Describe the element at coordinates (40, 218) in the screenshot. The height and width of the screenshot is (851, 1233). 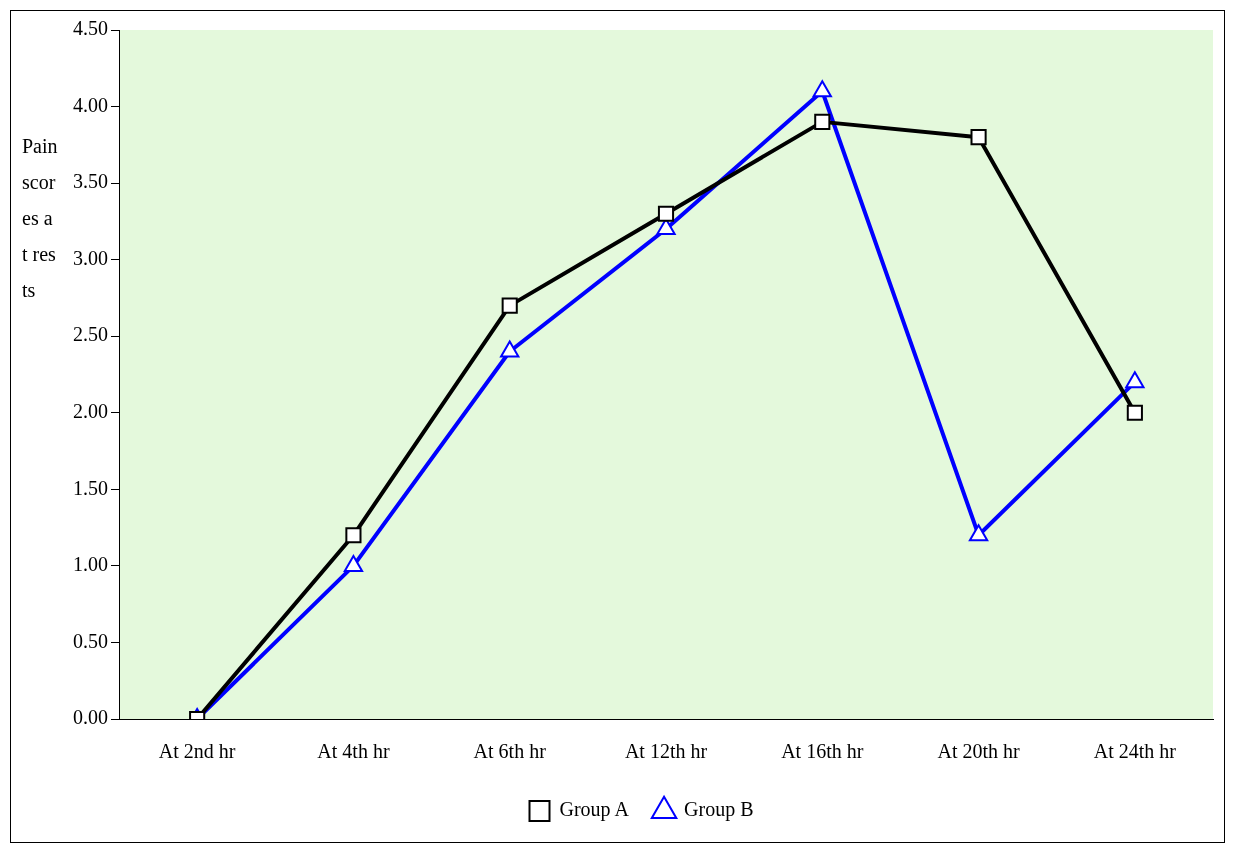
I see `y-axis-title: Pain scores at rests` at that location.